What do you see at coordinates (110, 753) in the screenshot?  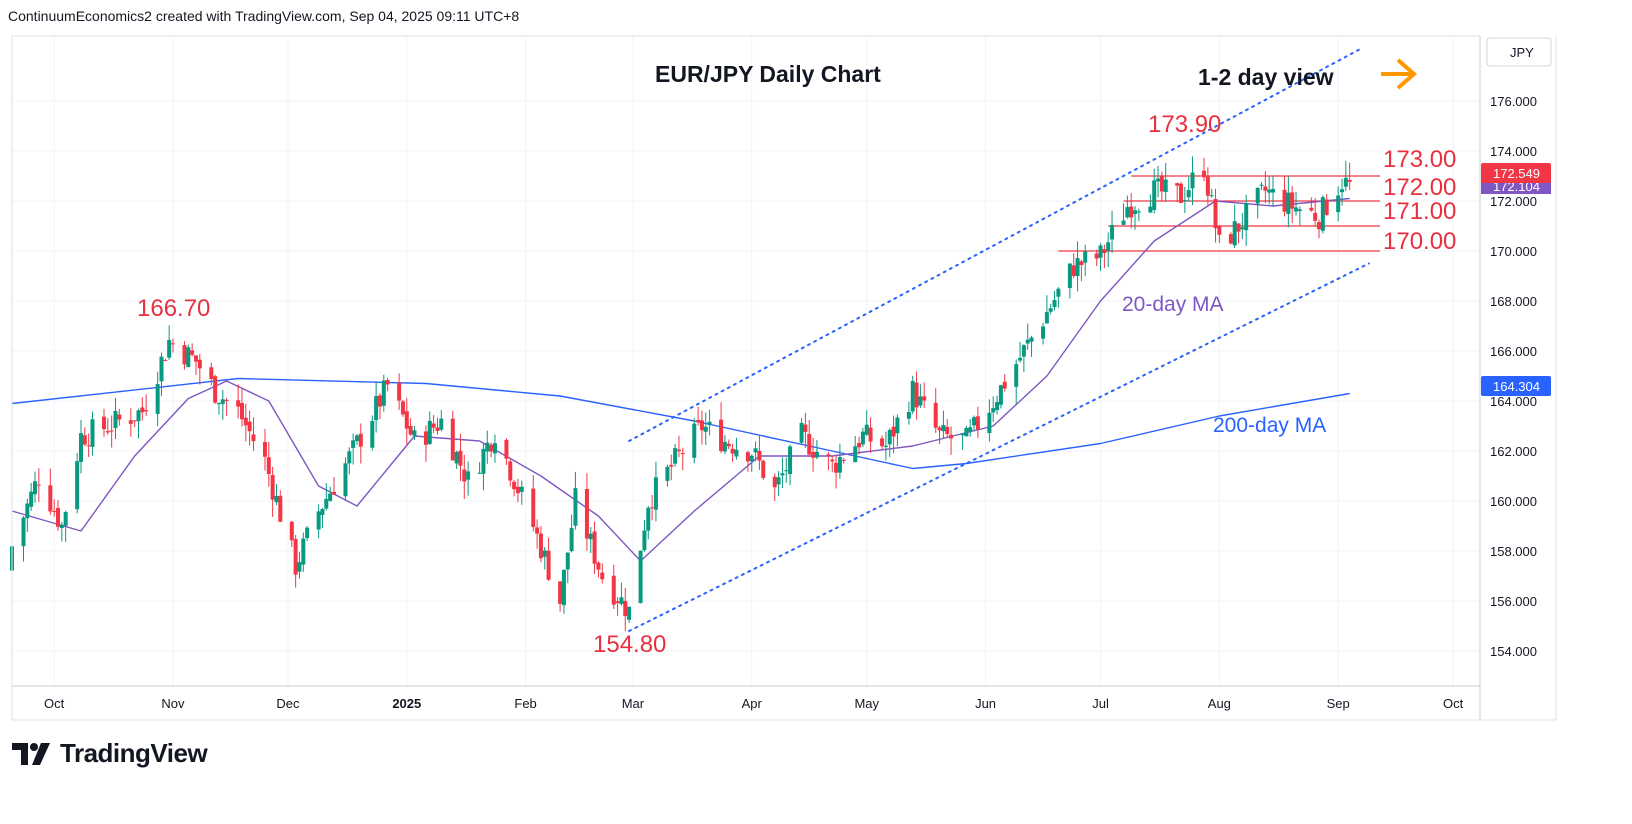 I see `tradingview-logo: TradingView` at bounding box center [110, 753].